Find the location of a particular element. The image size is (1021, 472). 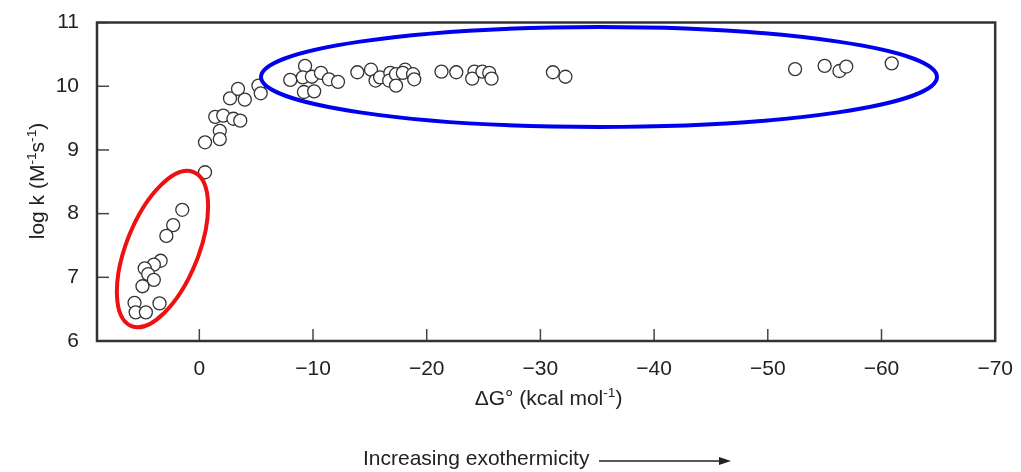

x-tick-label: −30 is located at coordinates (540, 368).